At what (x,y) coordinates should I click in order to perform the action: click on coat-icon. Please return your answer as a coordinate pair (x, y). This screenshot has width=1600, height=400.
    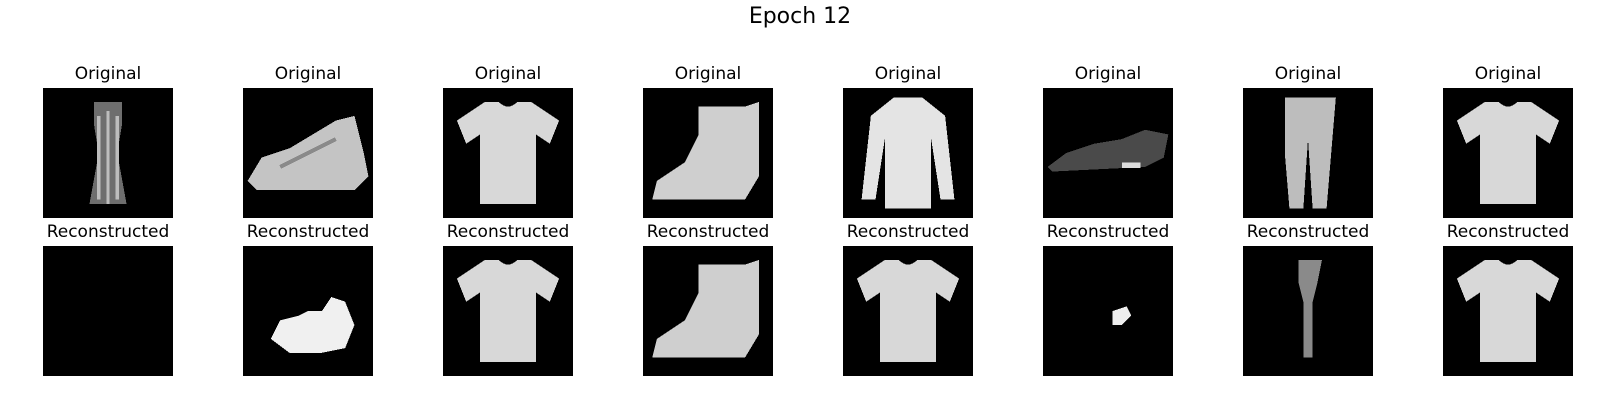
    Looking at the image, I should click on (908, 153).